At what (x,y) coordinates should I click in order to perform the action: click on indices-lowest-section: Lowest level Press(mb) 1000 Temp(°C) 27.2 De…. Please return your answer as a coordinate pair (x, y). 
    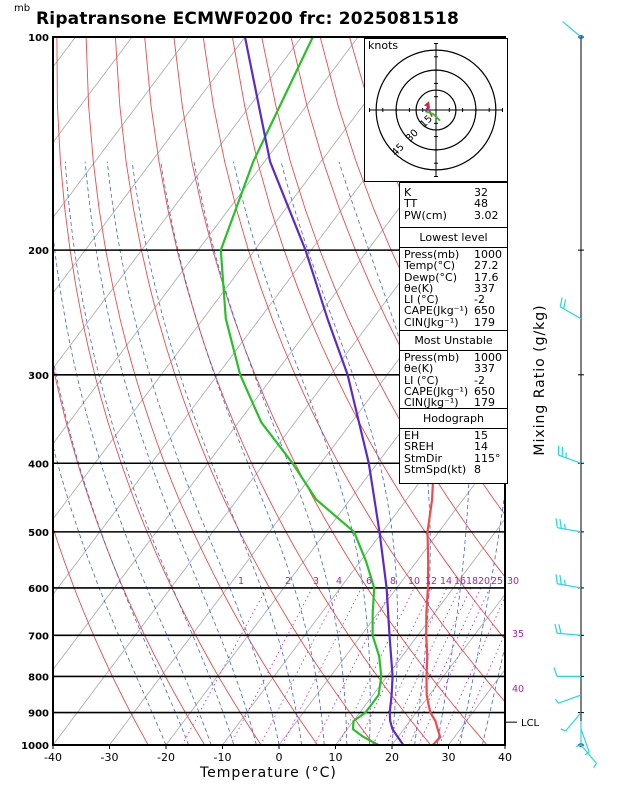
    Looking at the image, I should click on (453, 277).